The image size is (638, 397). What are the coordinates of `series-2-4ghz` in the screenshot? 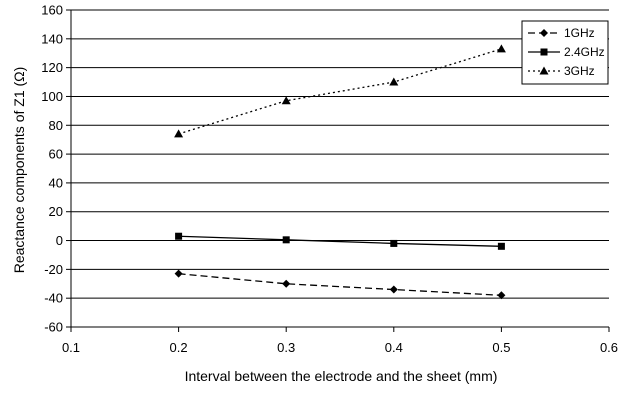 It's located at (340, 241).